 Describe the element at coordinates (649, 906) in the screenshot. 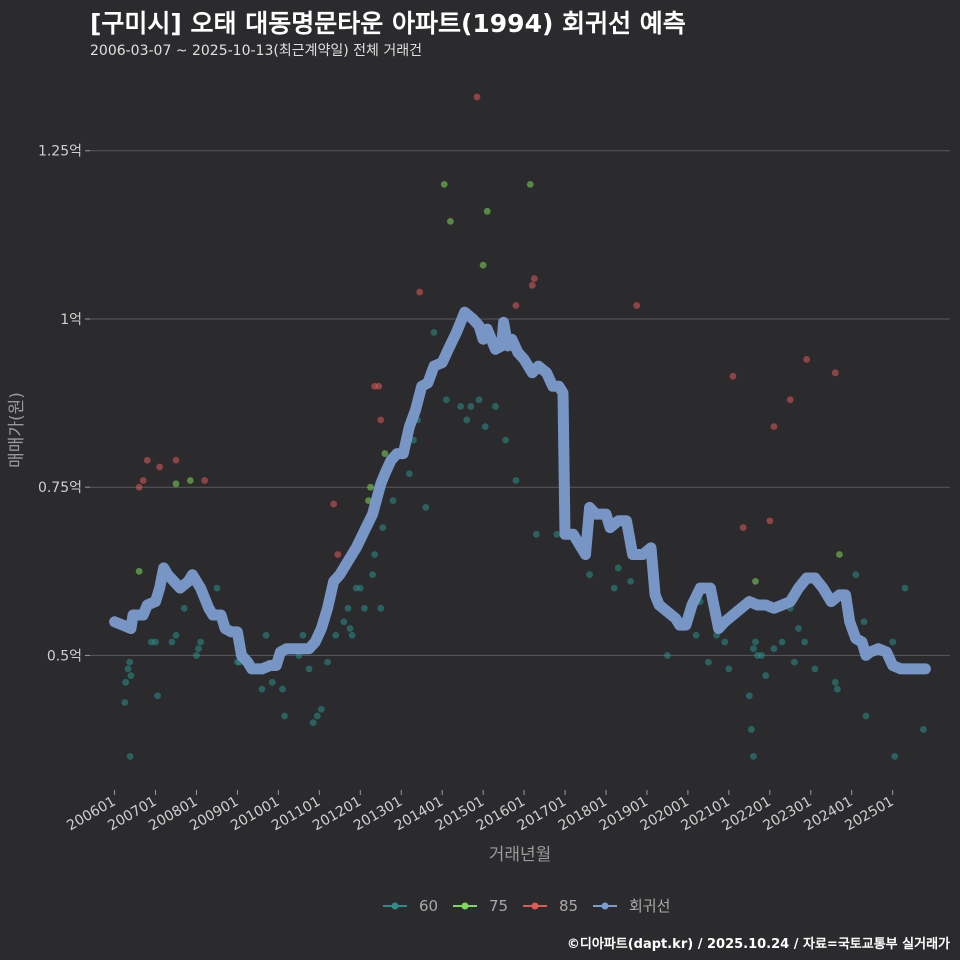

I see `legend-label: 회귀선` at that location.